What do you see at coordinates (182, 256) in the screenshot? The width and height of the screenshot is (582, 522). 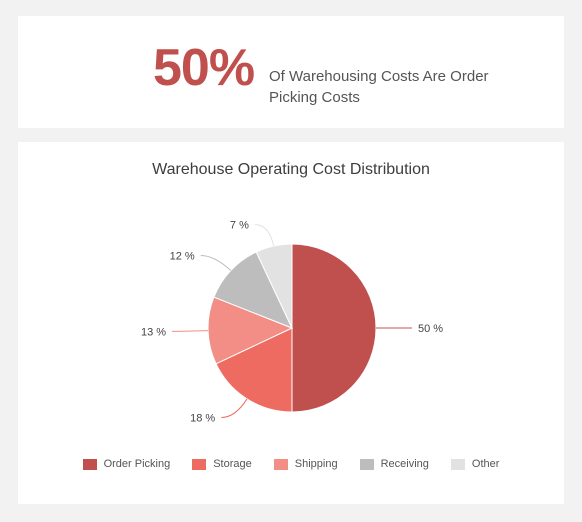 I see `data-label-receiving: 12 %` at bounding box center [182, 256].